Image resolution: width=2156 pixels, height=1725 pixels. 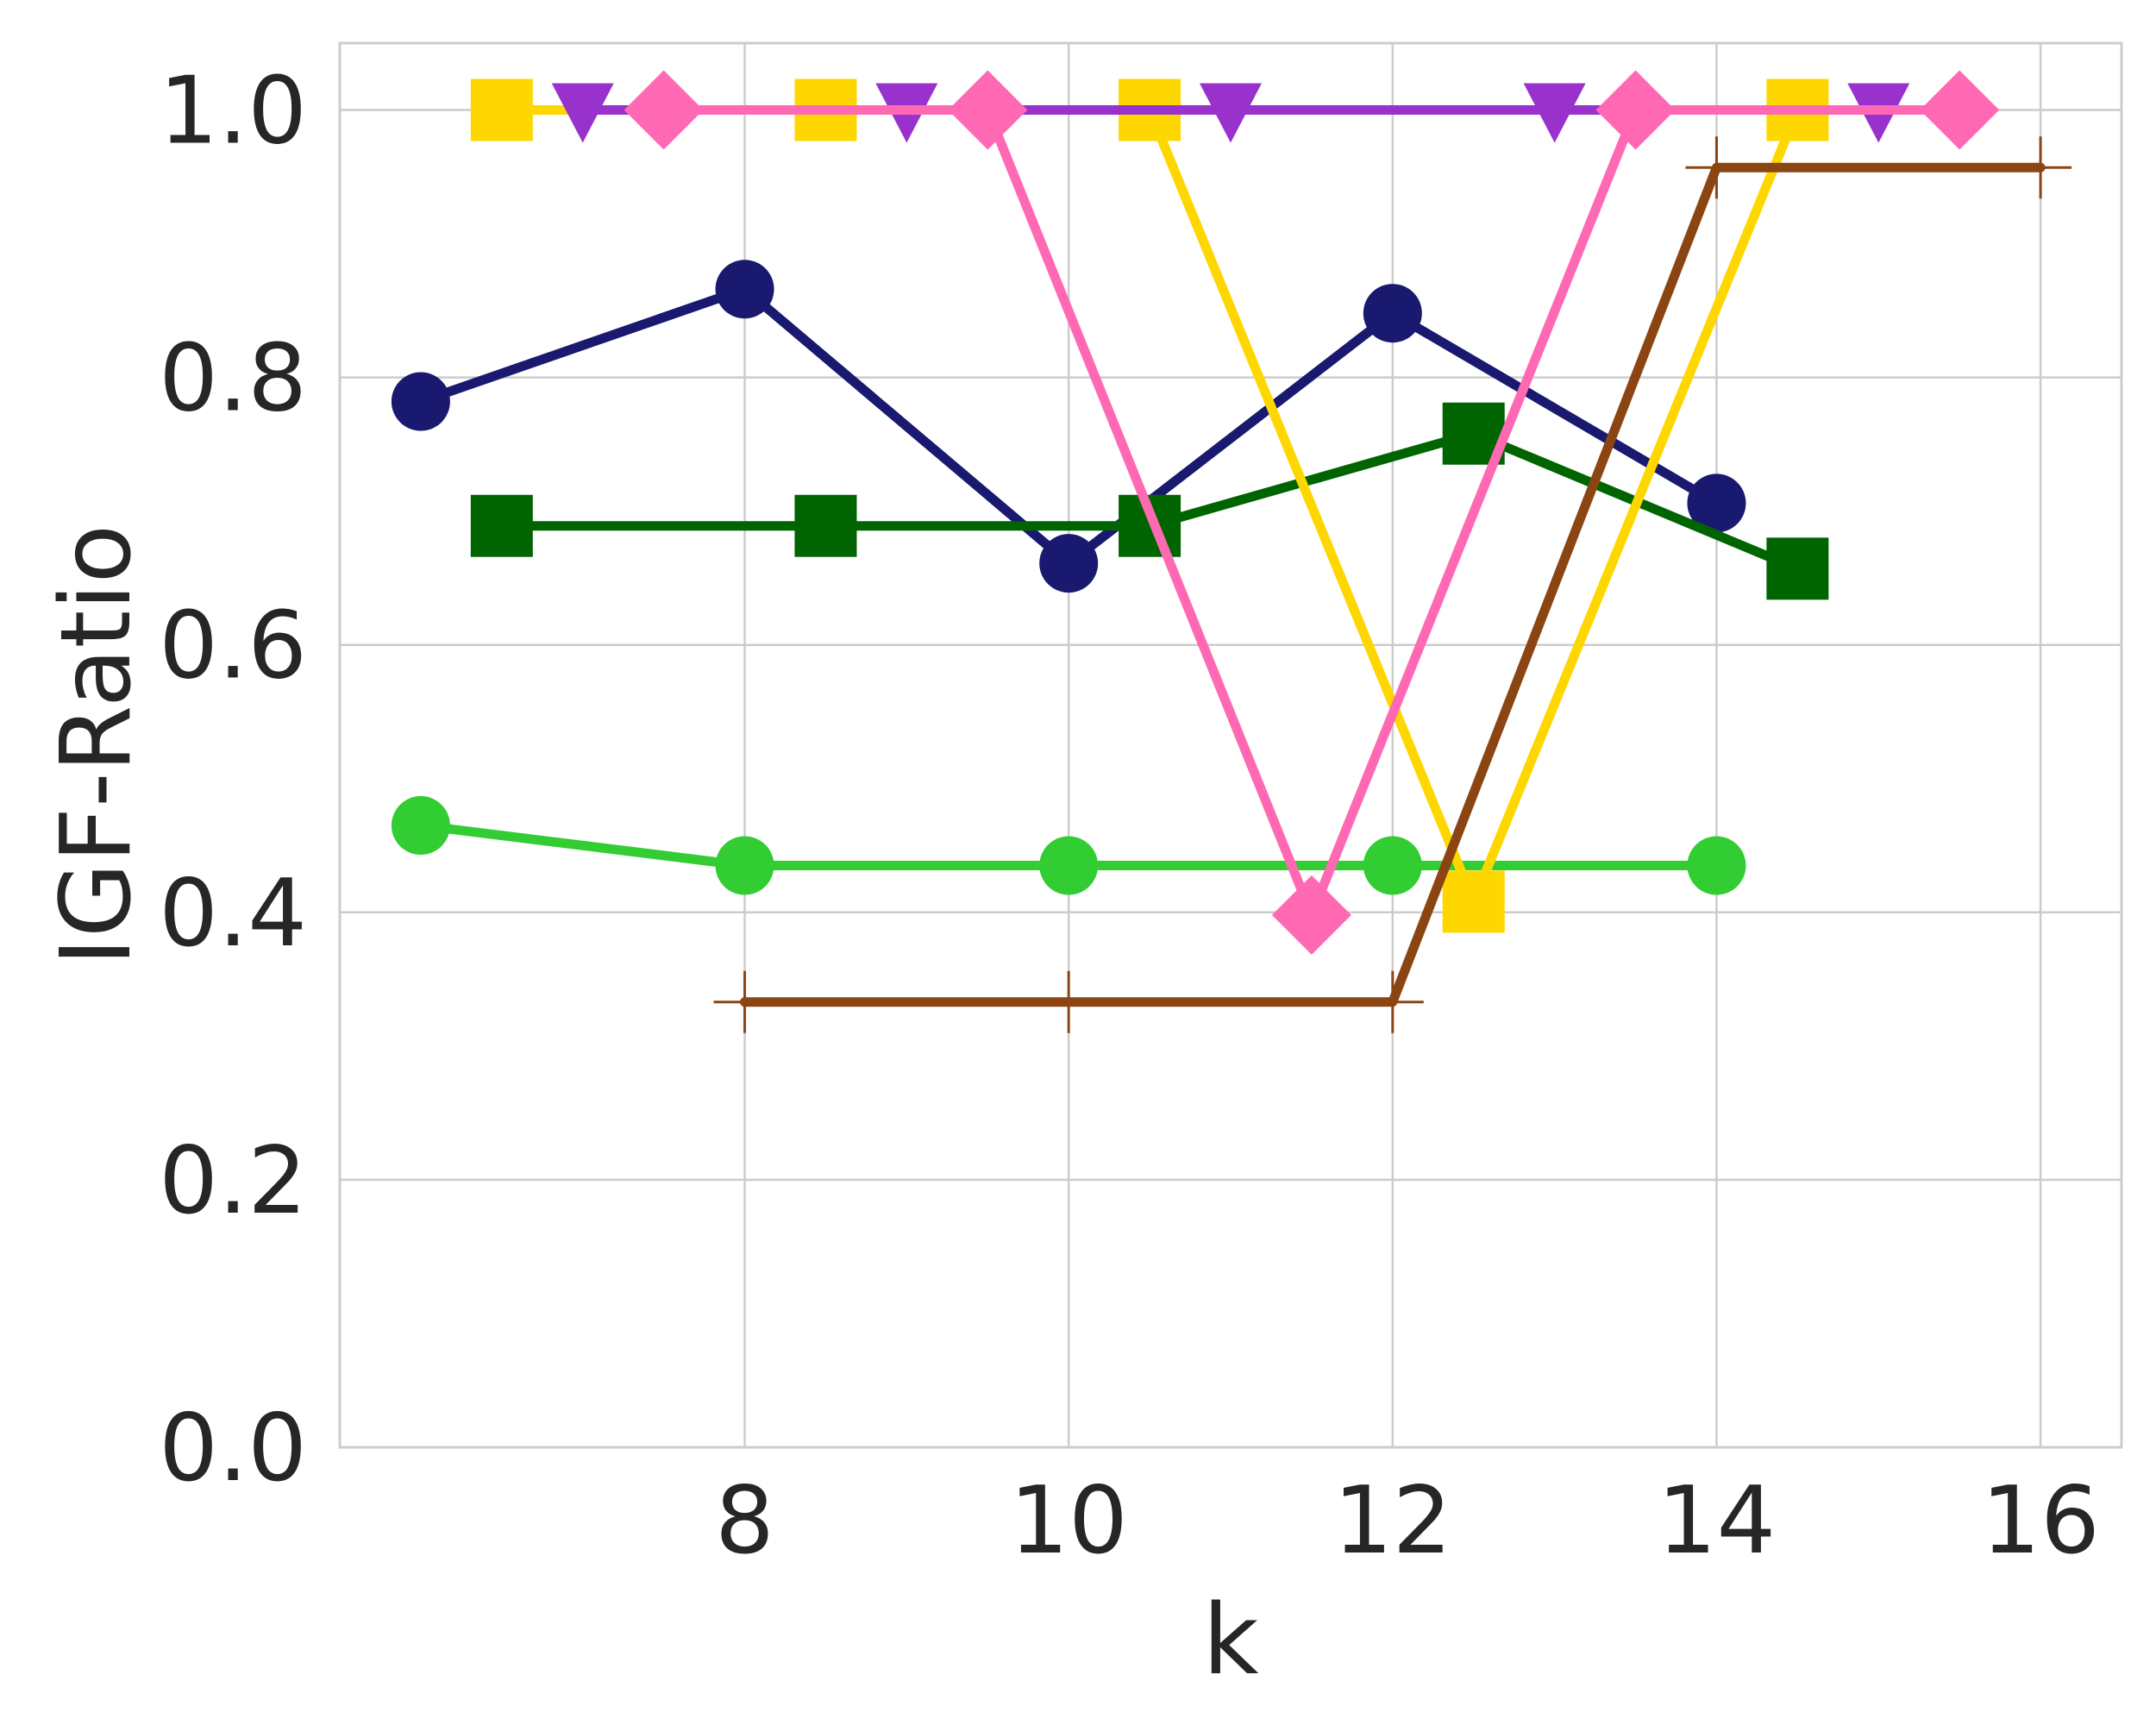 I want to click on y-tick-label: 0.2, so click(x=233, y=1181).